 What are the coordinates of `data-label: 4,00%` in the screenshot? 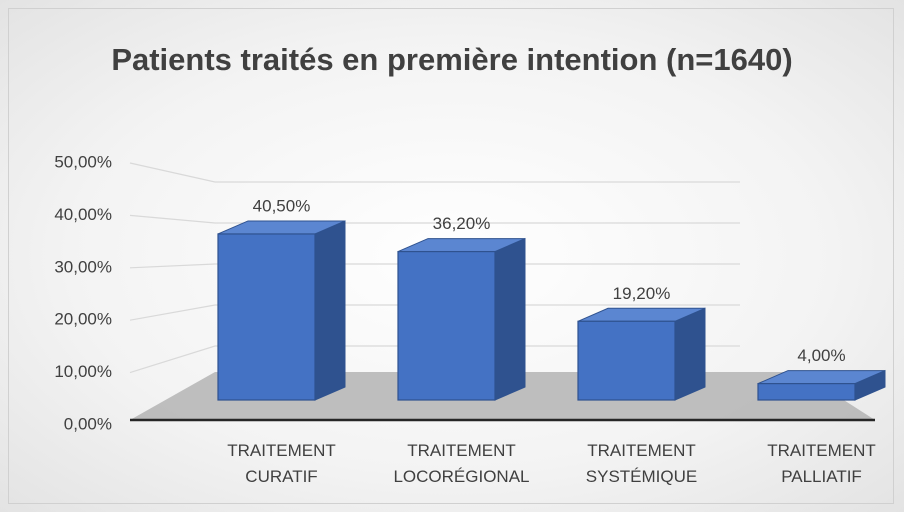 It's located at (821, 355).